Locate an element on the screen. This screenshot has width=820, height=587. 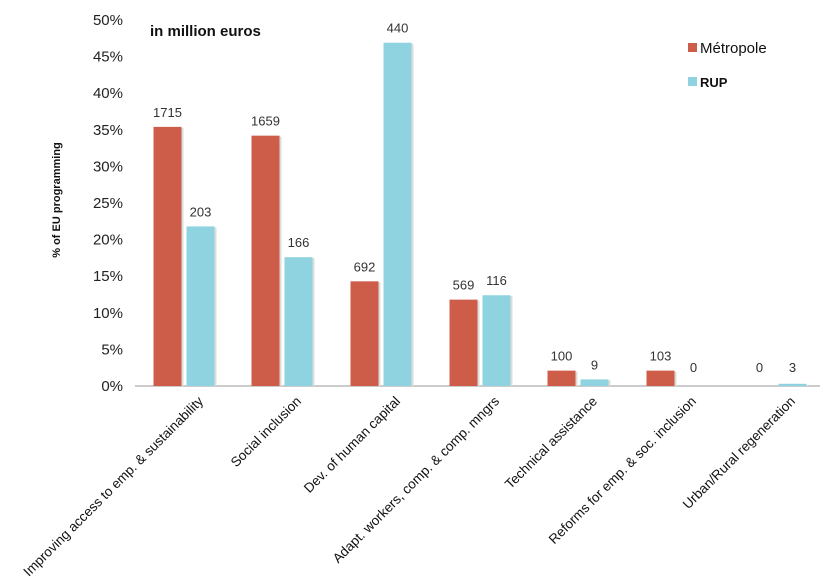
data-label-rup-3: 116 is located at coordinates (496, 280).